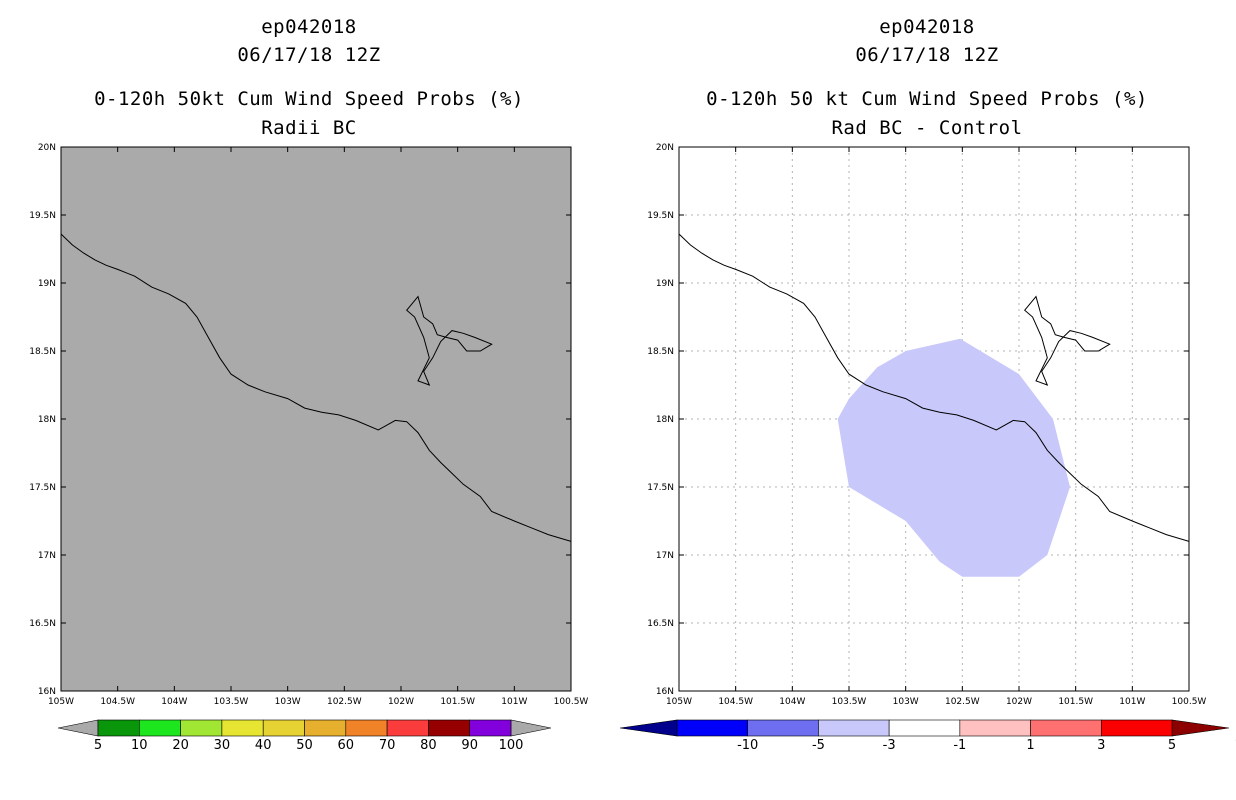 This screenshot has width=1236, height=800. I want to click on left-title-line-3: 0-120h 50kt Cum Wind Speed Probs (%), so click(309, 99).